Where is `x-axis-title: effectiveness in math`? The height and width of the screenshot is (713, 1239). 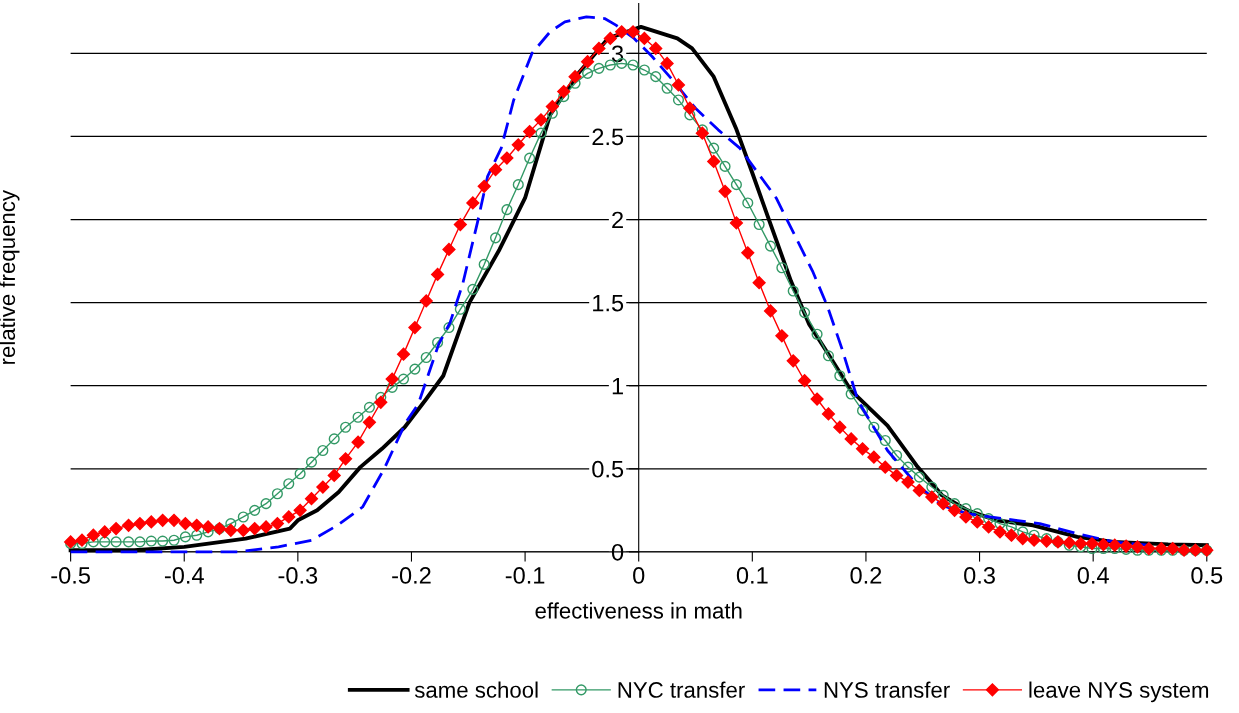 x-axis-title: effectiveness in math is located at coordinates (638, 610).